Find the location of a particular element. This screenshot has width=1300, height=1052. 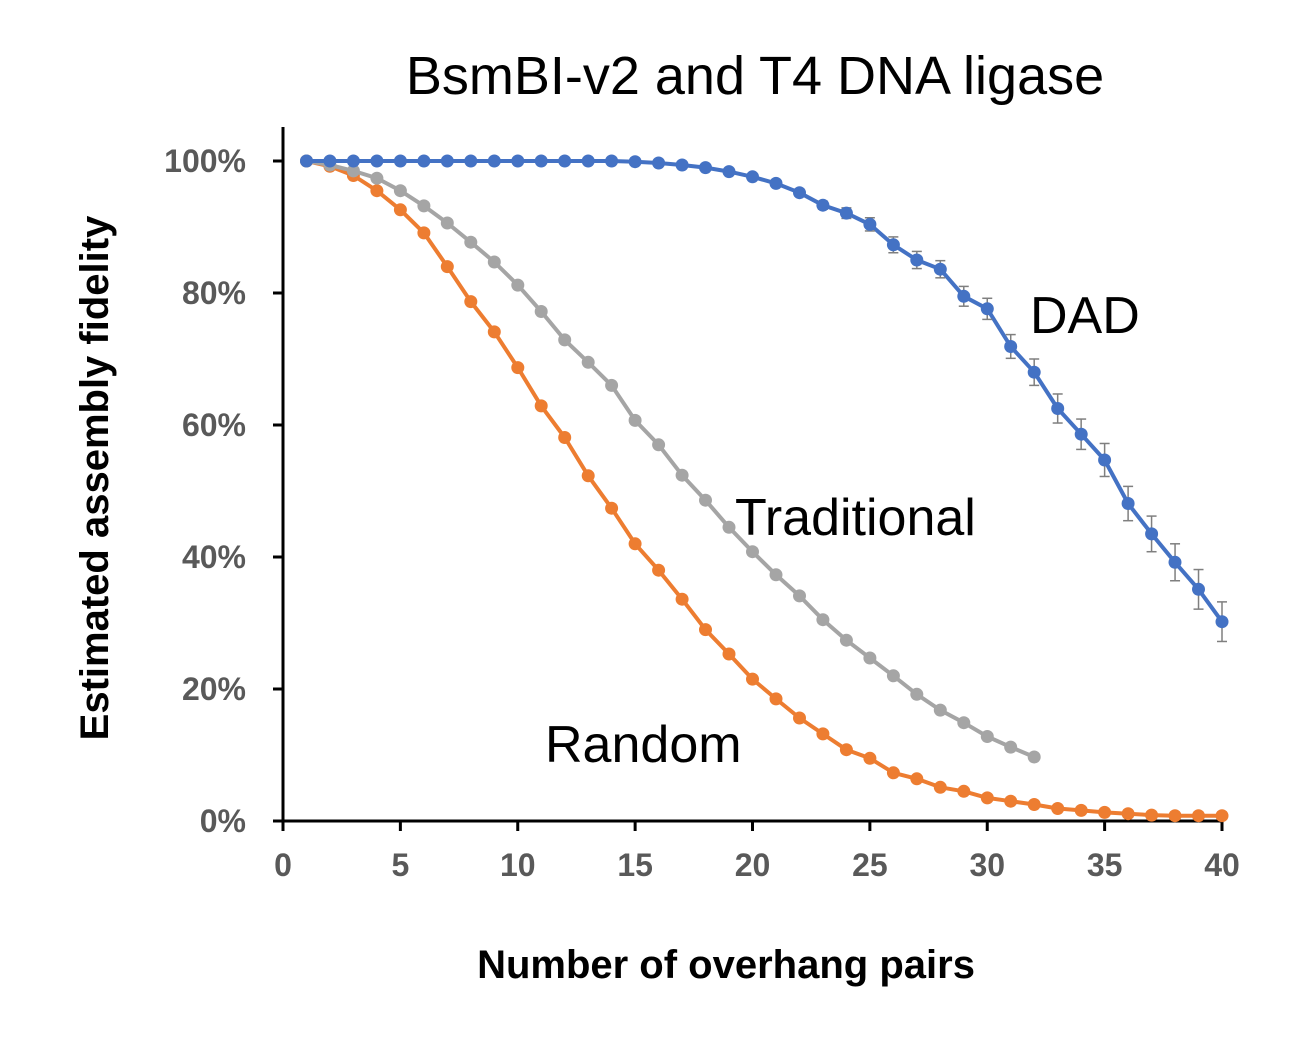

x-tick-label: 15 is located at coordinates (635, 865).